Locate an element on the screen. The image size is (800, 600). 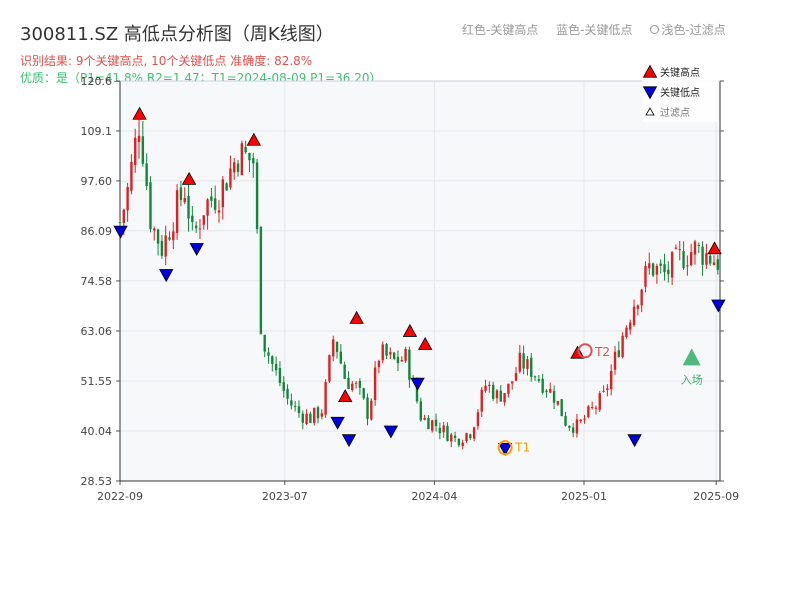
legend-blue-text: 蓝色-关键低点 is located at coordinates (594, 30).